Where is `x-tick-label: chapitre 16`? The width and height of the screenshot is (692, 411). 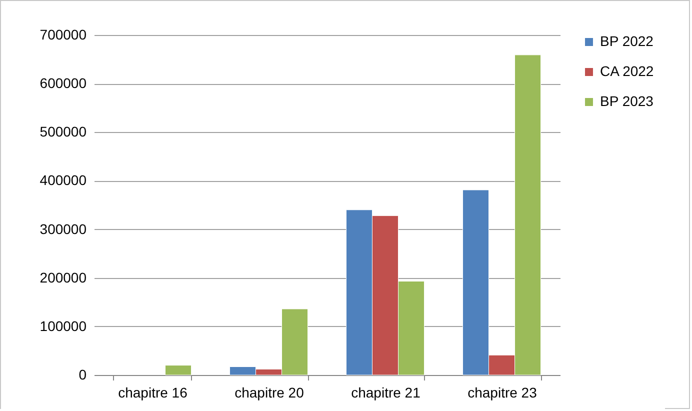 x-tick-label: chapitre 16 is located at coordinates (153, 392).